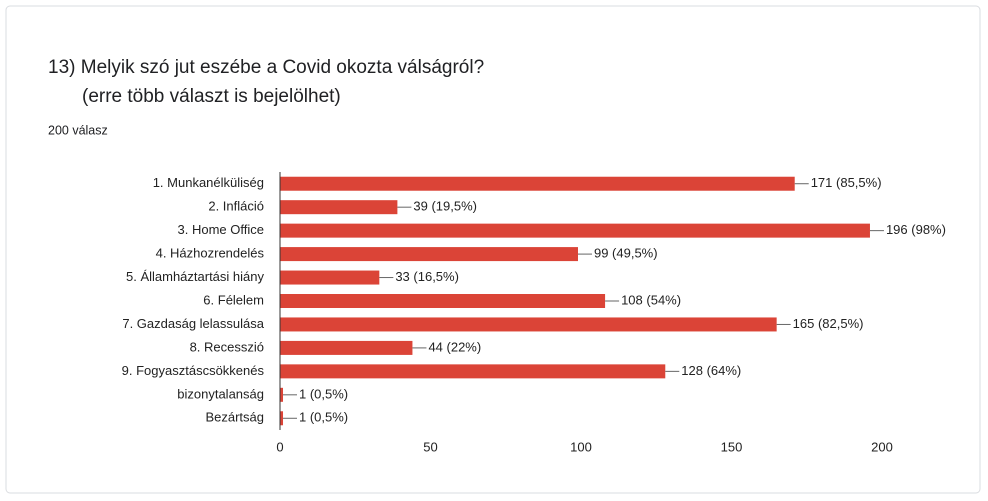 This screenshot has width=988, height=501. I want to click on value-label: 108 (54%), so click(651, 299).